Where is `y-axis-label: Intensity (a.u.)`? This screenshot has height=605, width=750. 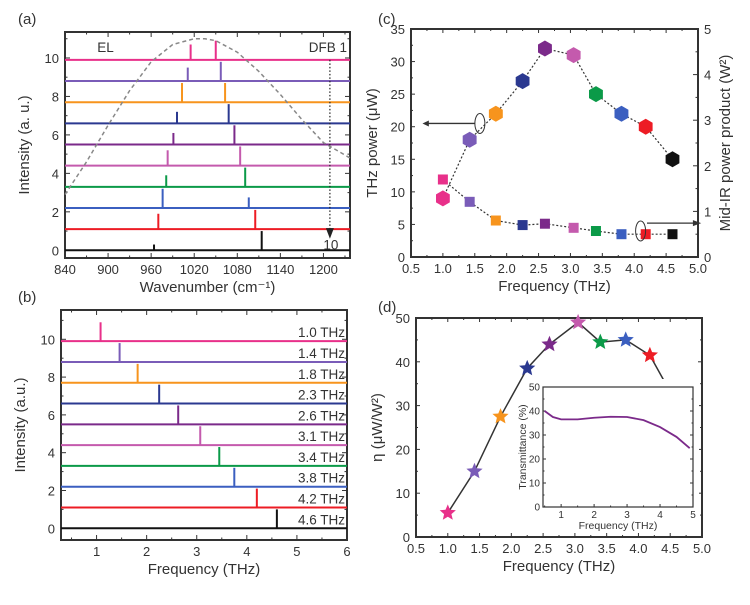
y-axis-label: Intensity (a.u.) is located at coordinates (20, 424).